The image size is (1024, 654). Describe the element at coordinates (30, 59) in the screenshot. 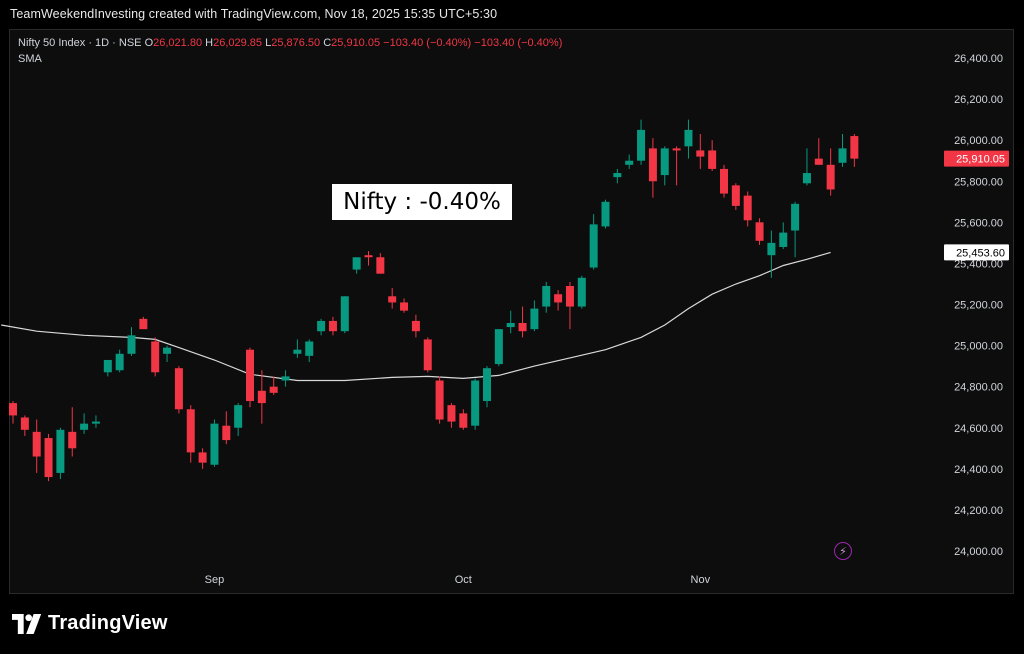

I see `indicator-legend: SMA` at that location.